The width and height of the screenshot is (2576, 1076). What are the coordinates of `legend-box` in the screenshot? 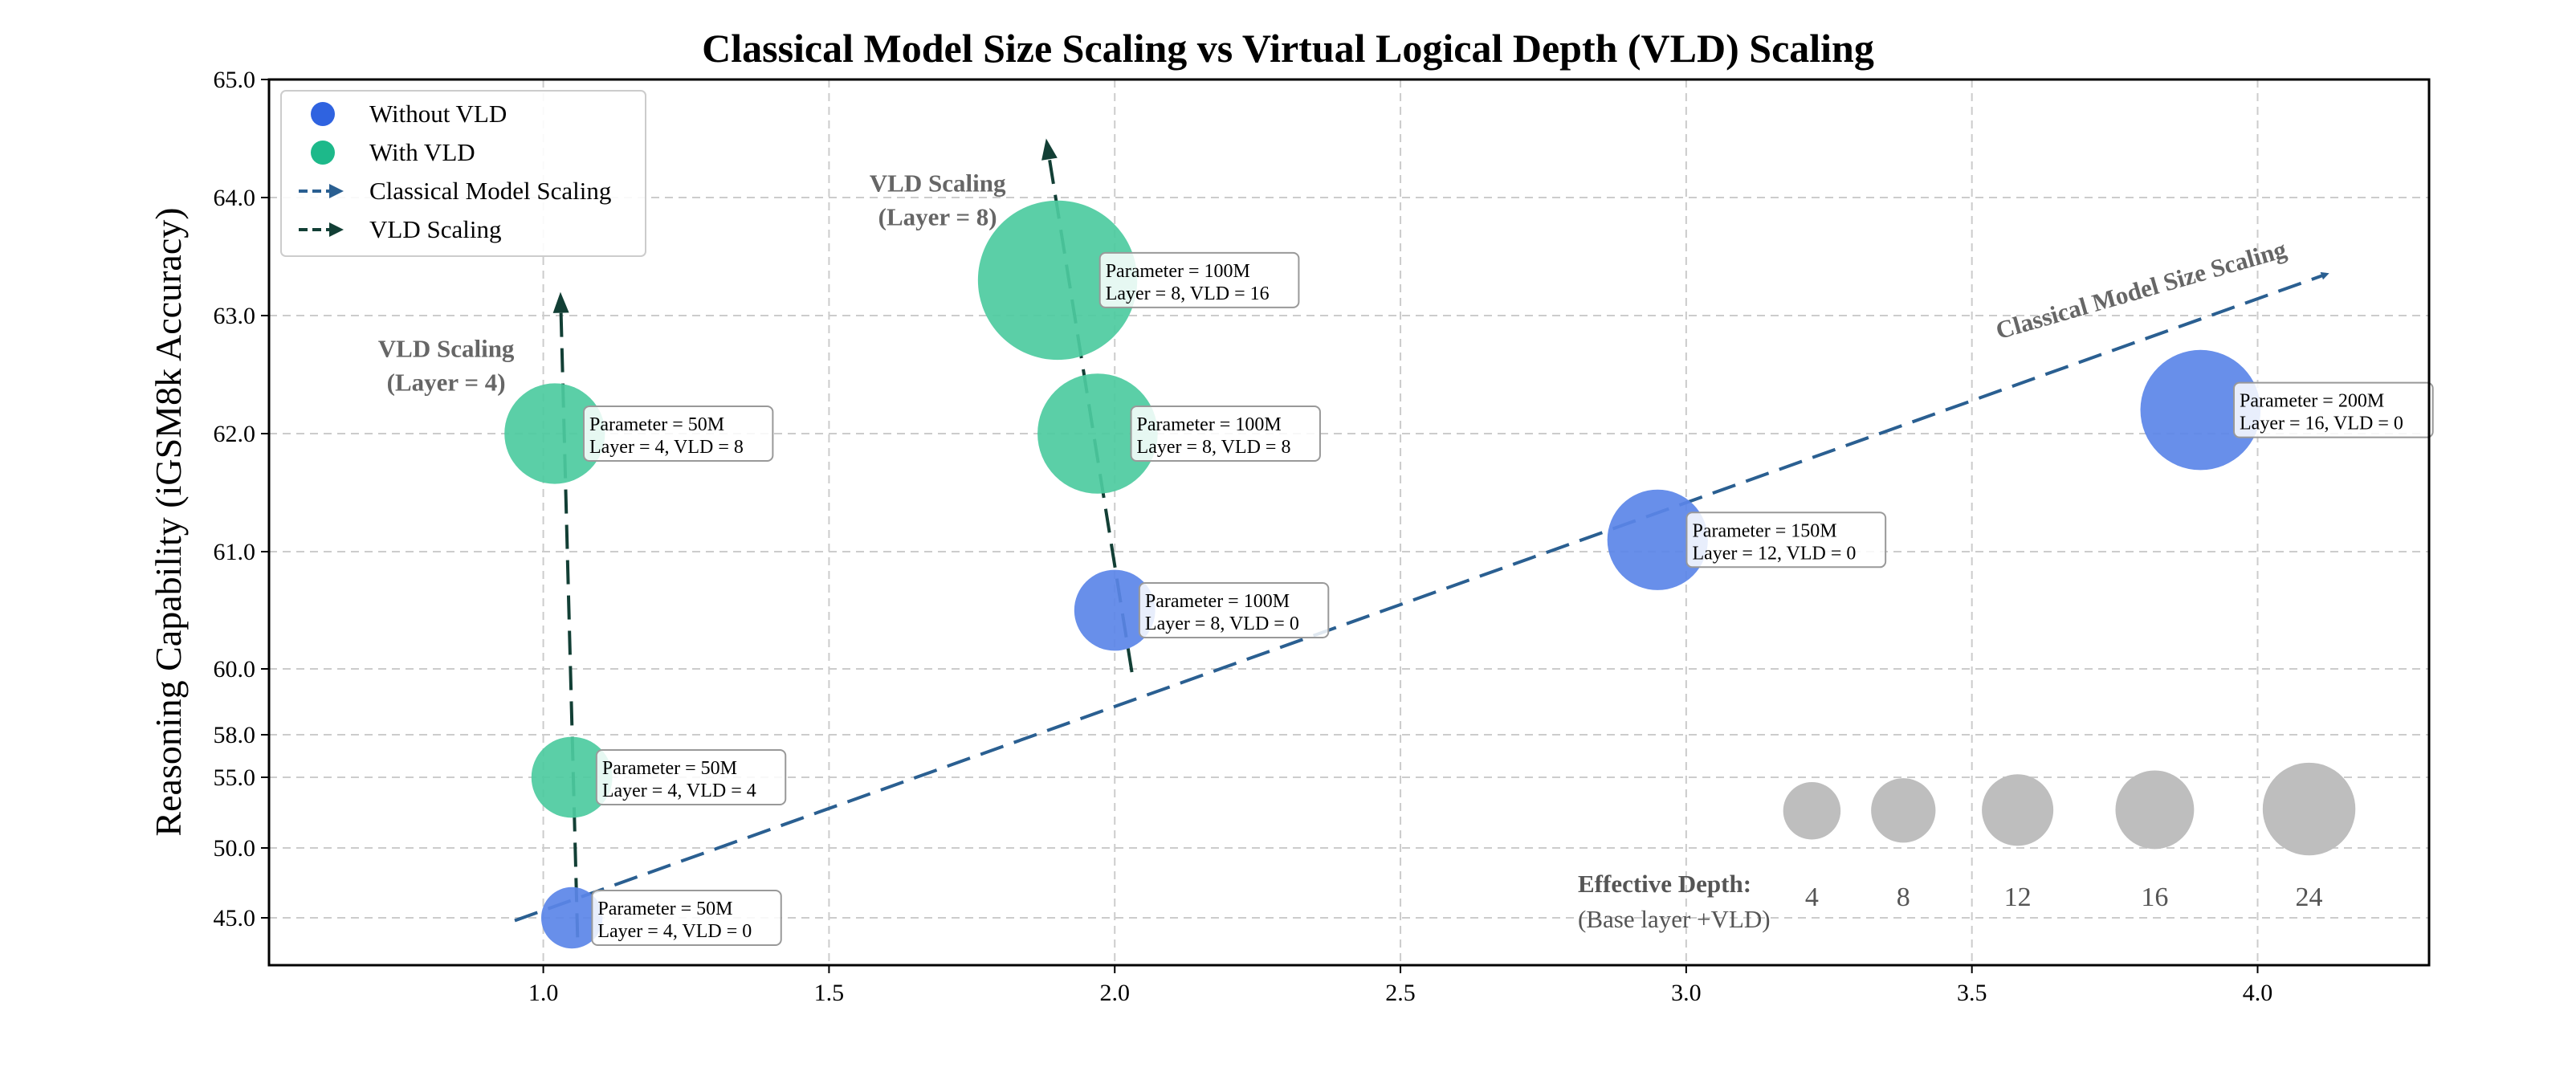 It's located at (463, 173).